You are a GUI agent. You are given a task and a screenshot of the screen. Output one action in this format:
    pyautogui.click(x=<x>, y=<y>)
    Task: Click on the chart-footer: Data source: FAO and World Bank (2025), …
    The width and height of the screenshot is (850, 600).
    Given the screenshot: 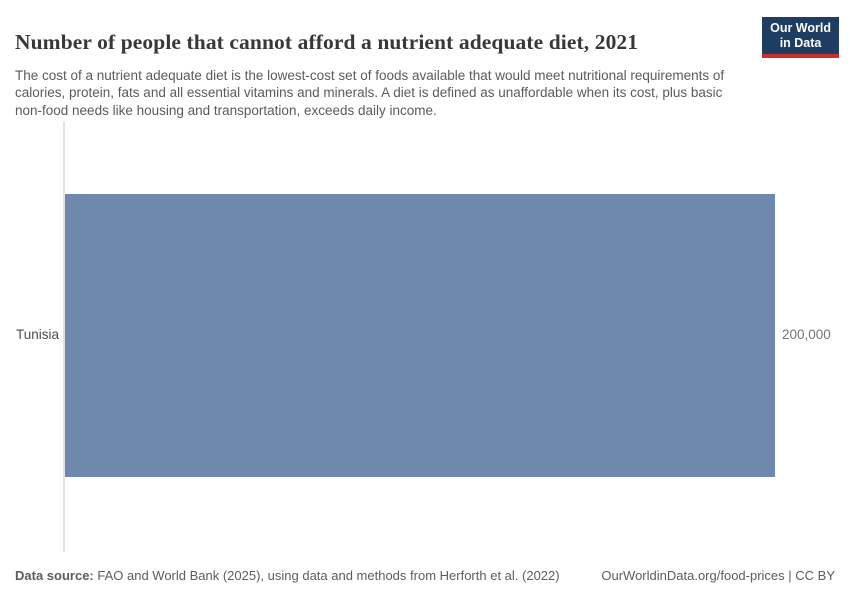 What is the action you would take?
    pyautogui.click(x=425, y=575)
    